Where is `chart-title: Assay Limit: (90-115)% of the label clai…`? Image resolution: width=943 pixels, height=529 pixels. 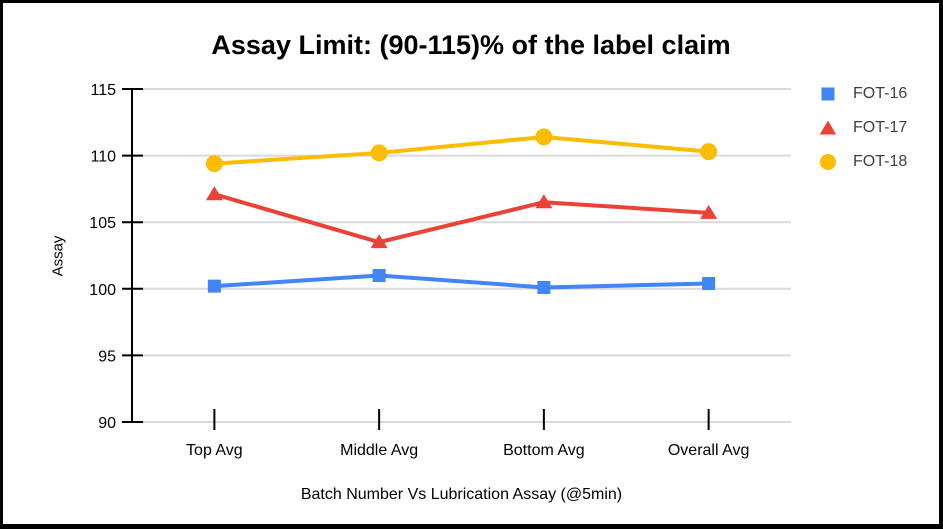 chart-title: Assay Limit: (90-115)% of the label clai… is located at coordinates (471, 45).